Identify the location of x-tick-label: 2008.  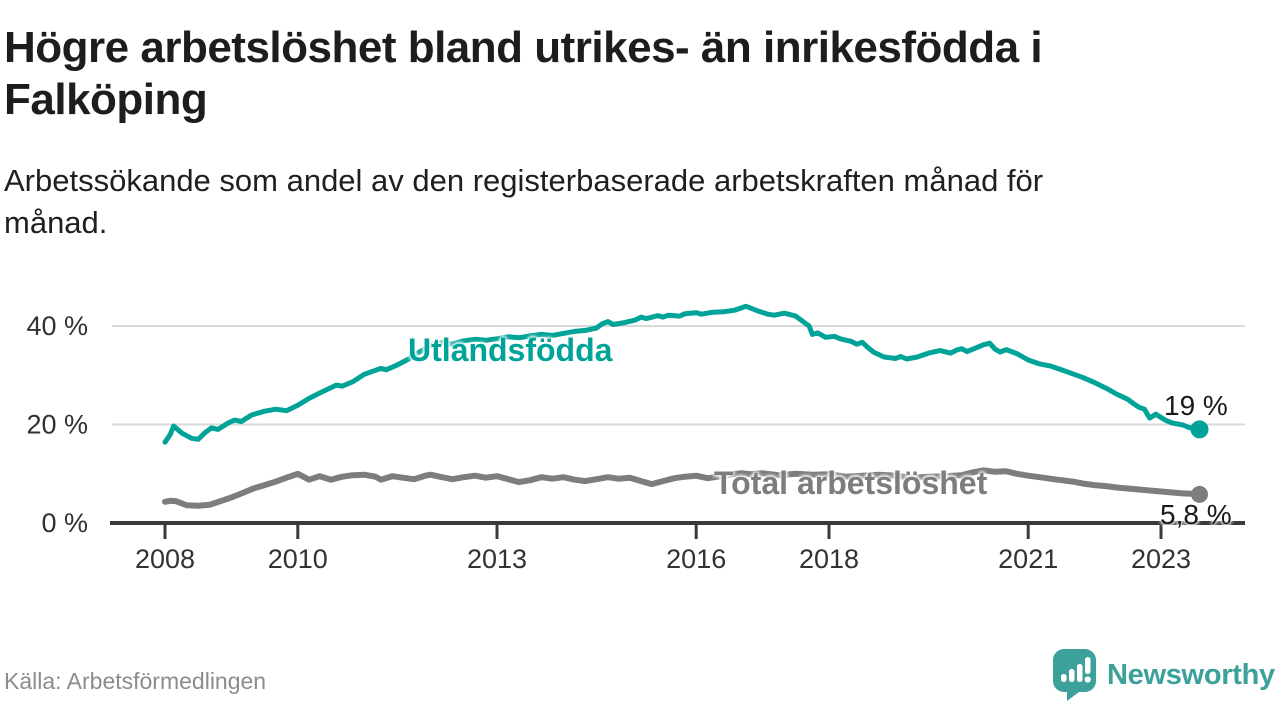
(165, 559).